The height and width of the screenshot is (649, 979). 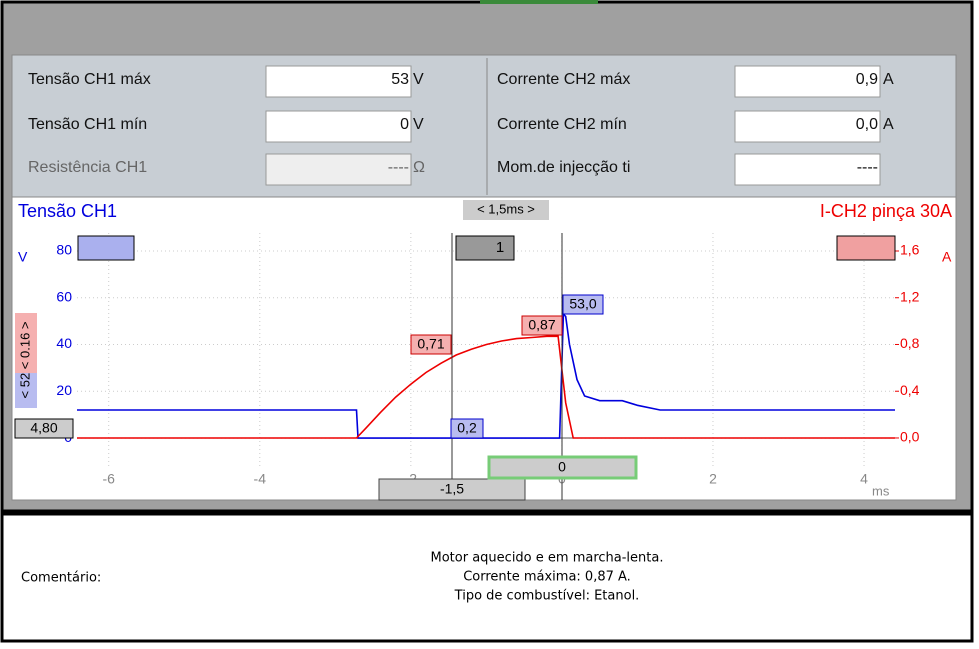 What do you see at coordinates (64, 296) in the screenshot?
I see `y-tick-label: 60` at bounding box center [64, 296].